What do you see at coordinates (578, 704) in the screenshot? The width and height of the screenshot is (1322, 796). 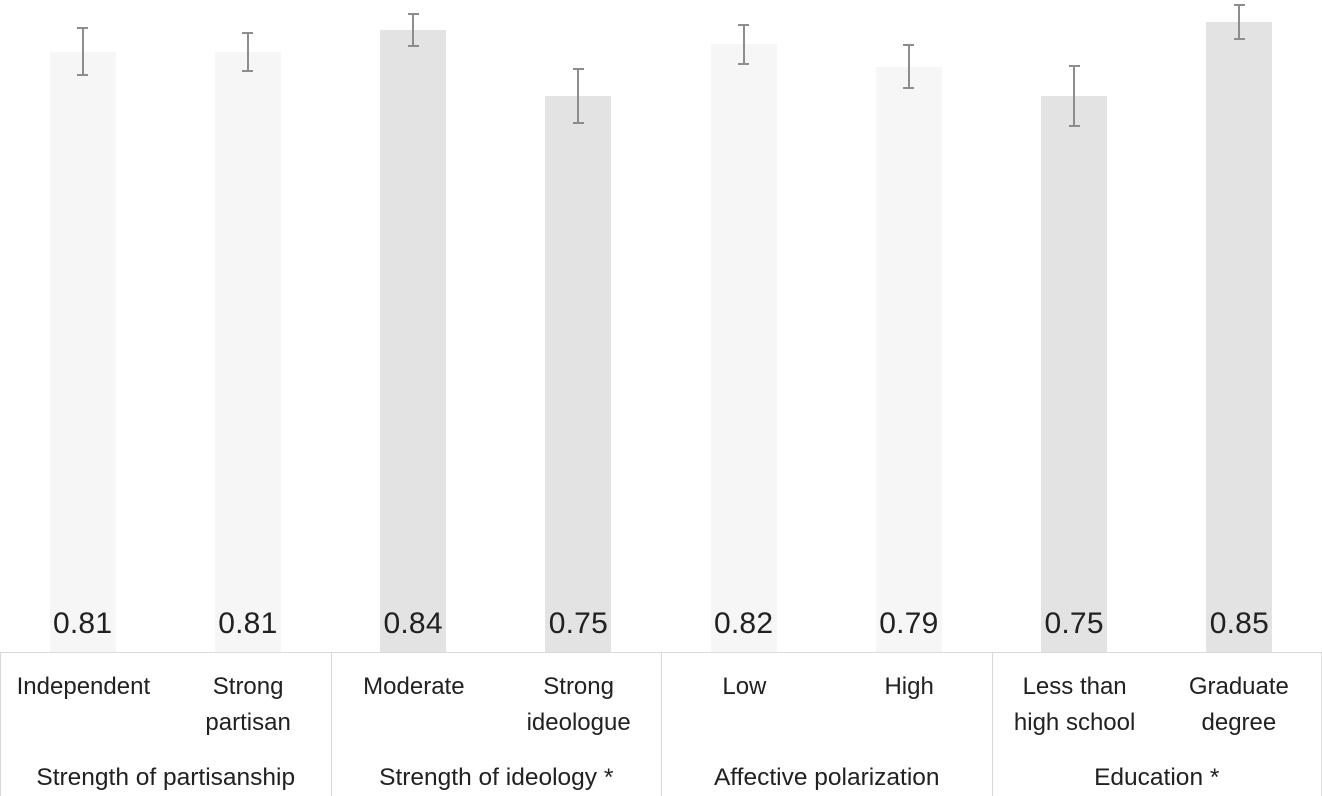 I see `bar-label: Strong ideologue` at bounding box center [578, 704].